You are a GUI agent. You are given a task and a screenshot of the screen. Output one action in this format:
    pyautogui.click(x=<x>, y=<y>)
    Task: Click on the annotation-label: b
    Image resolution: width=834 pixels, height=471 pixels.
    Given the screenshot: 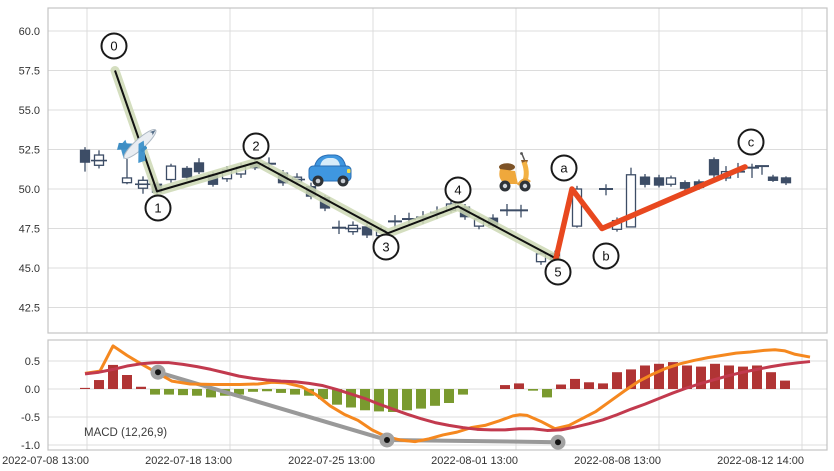 What is the action you would take?
    pyautogui.click(x=605, y=256)
    